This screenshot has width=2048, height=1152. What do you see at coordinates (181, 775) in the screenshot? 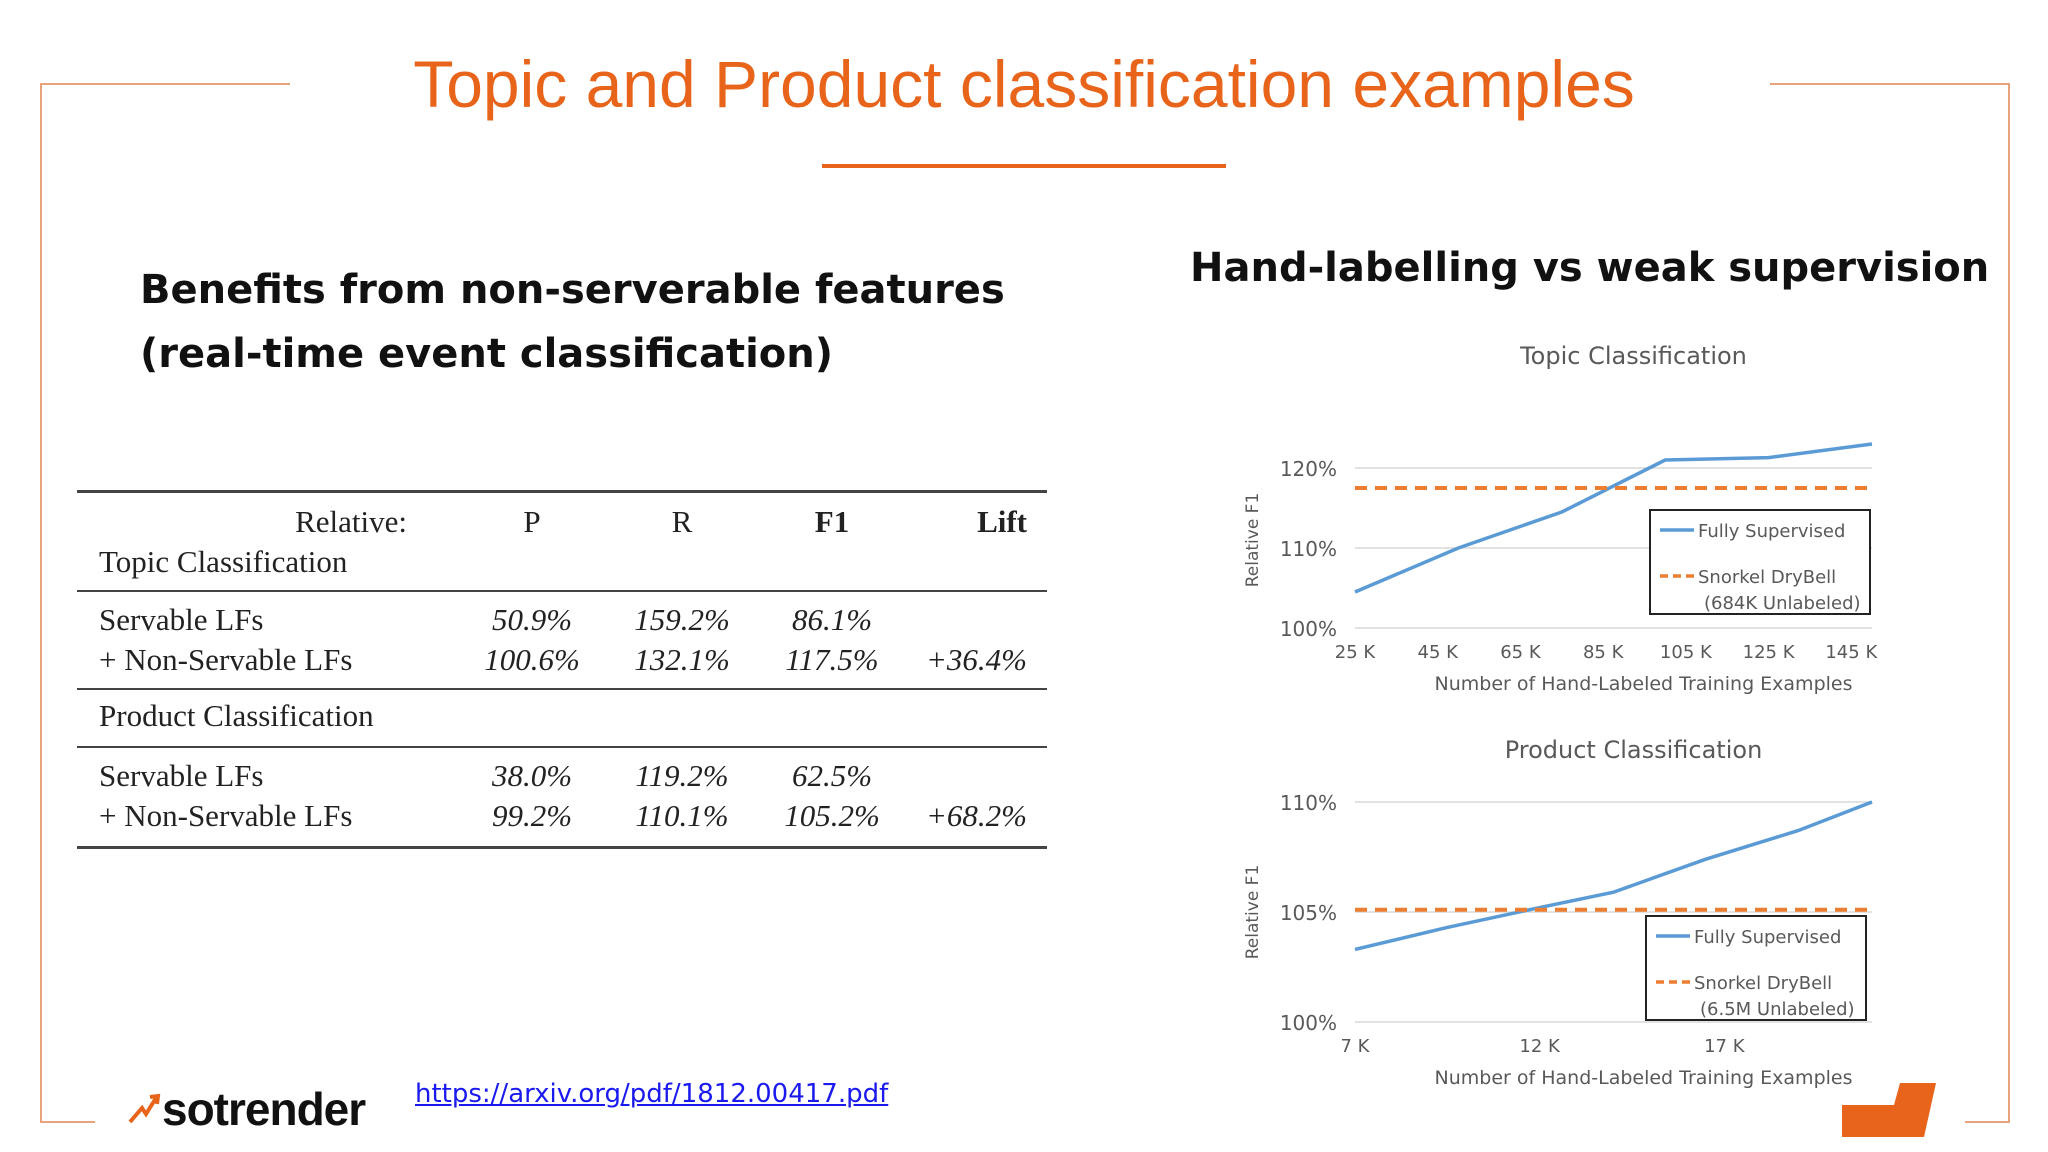
I see `product-row-1-label: Servable LFs` at bounding box center [181, 775].